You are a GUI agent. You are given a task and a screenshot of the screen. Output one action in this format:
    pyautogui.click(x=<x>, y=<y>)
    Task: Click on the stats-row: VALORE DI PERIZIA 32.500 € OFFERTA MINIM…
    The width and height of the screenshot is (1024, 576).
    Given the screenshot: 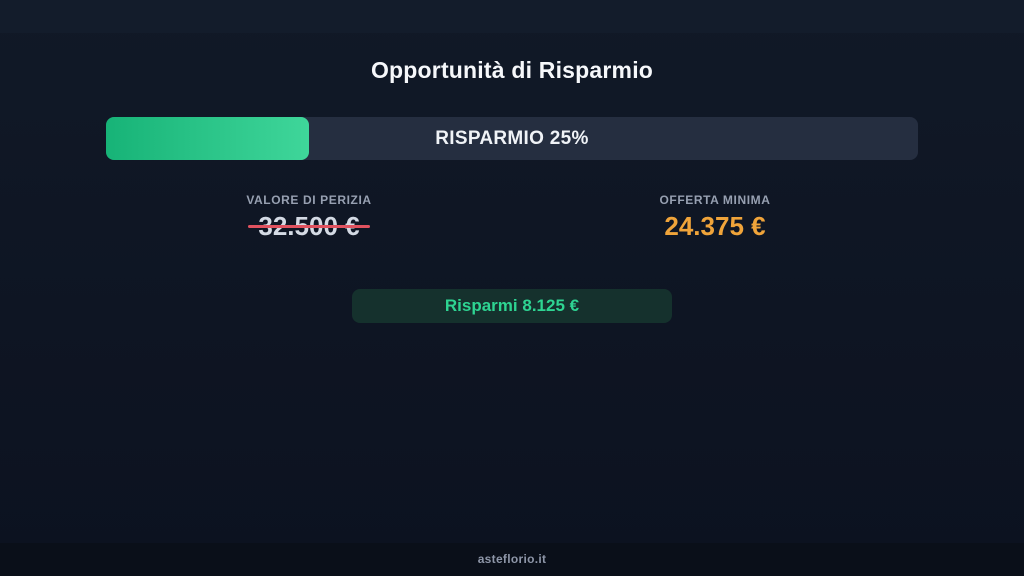 What is the action you would take?
    pyautogui.click(x=512, y=217)
    